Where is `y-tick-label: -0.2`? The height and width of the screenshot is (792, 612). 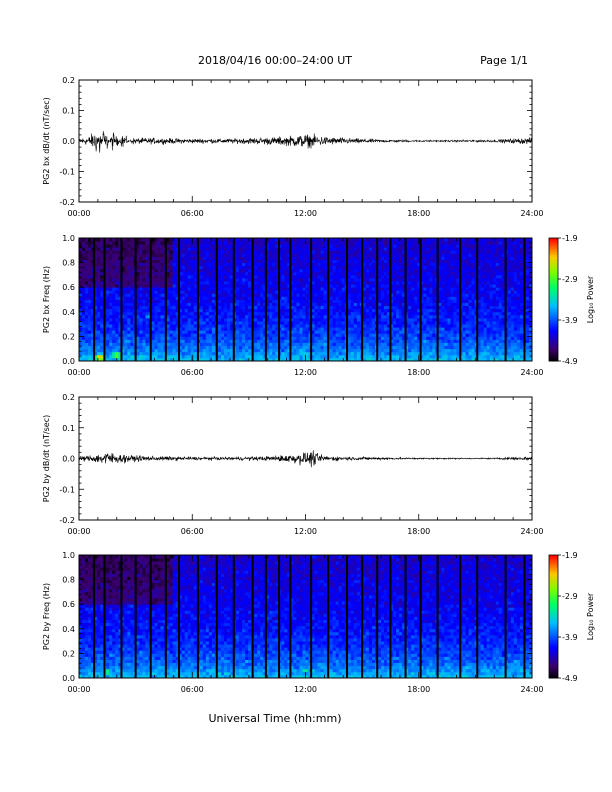 y-tick-label: -0.2 is located at coordinates (67, 202).